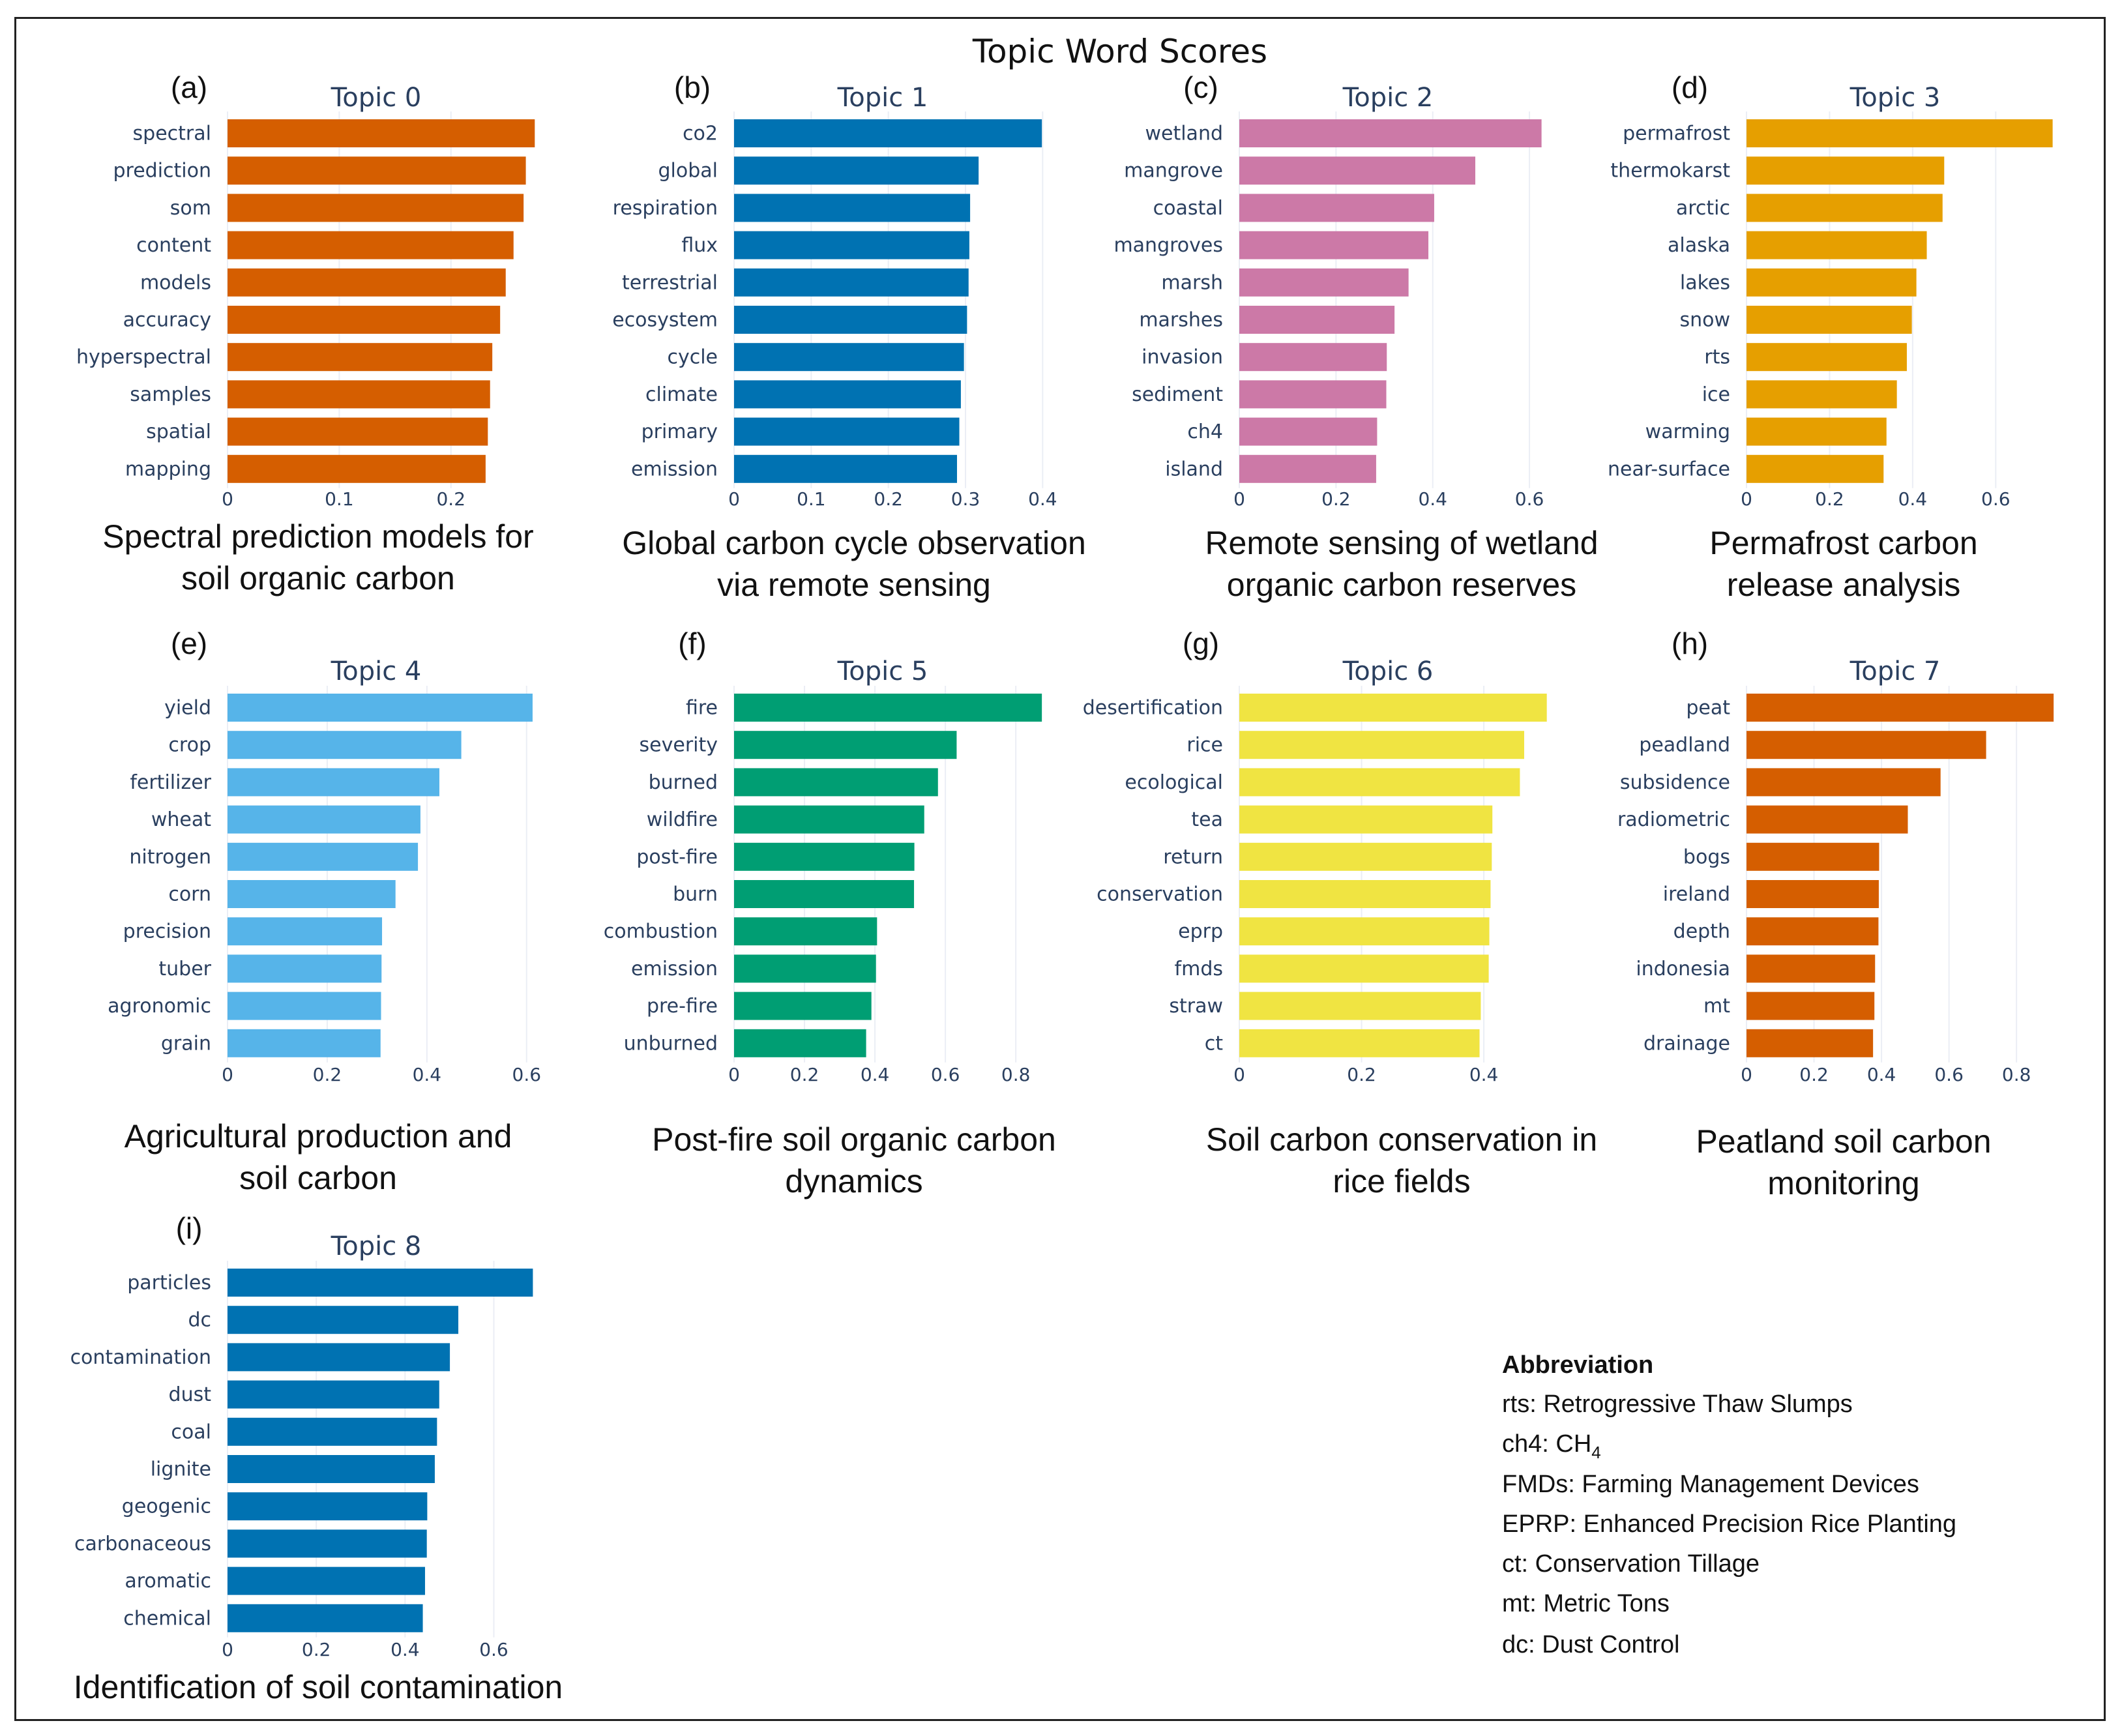 Image resolution: width=2122 pixels, height=1736 pixels. What do you see at coordinates (181, 819) in the screenshot?
I see `word-label: wheat` at bounding box center [181, 819].